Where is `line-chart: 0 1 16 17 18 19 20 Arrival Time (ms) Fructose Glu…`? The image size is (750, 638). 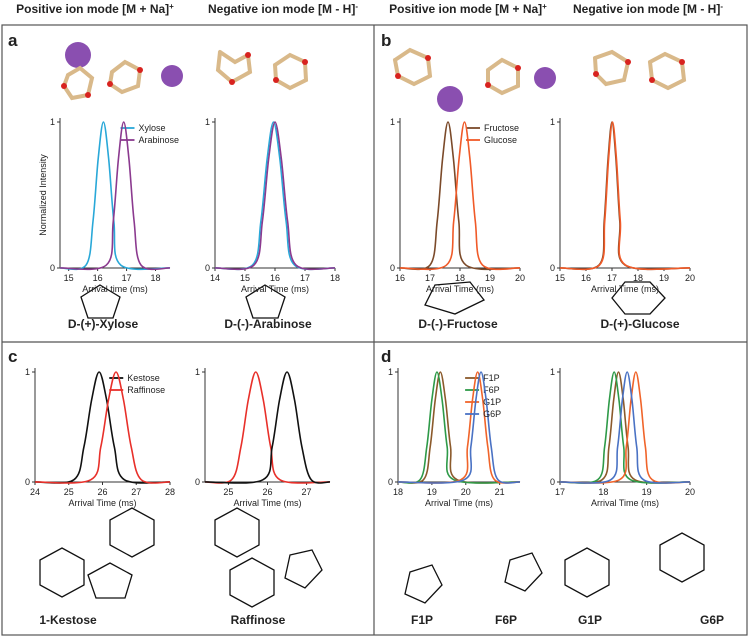
line-chart: 0 1 16 17 18 19 20 Arrival Time (ms) Fructose Glu… is located at coordinates (457, 205).